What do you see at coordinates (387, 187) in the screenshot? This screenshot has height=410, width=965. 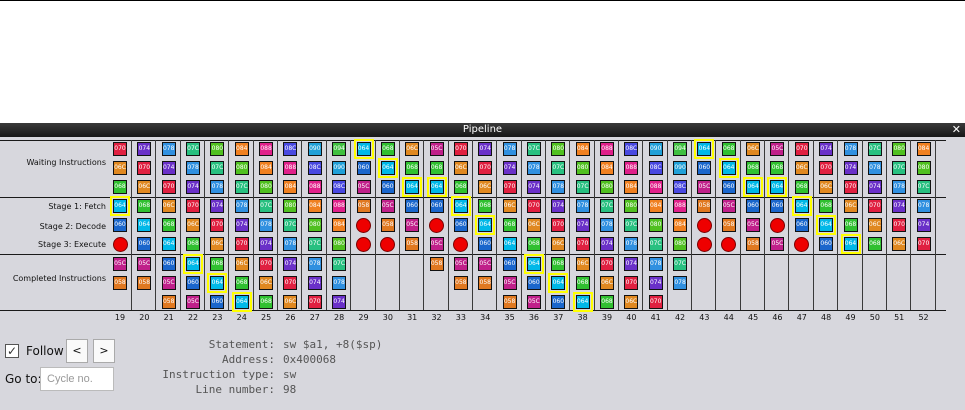 I see `waiting-instruction: 060` at bounding box center [387, 187].